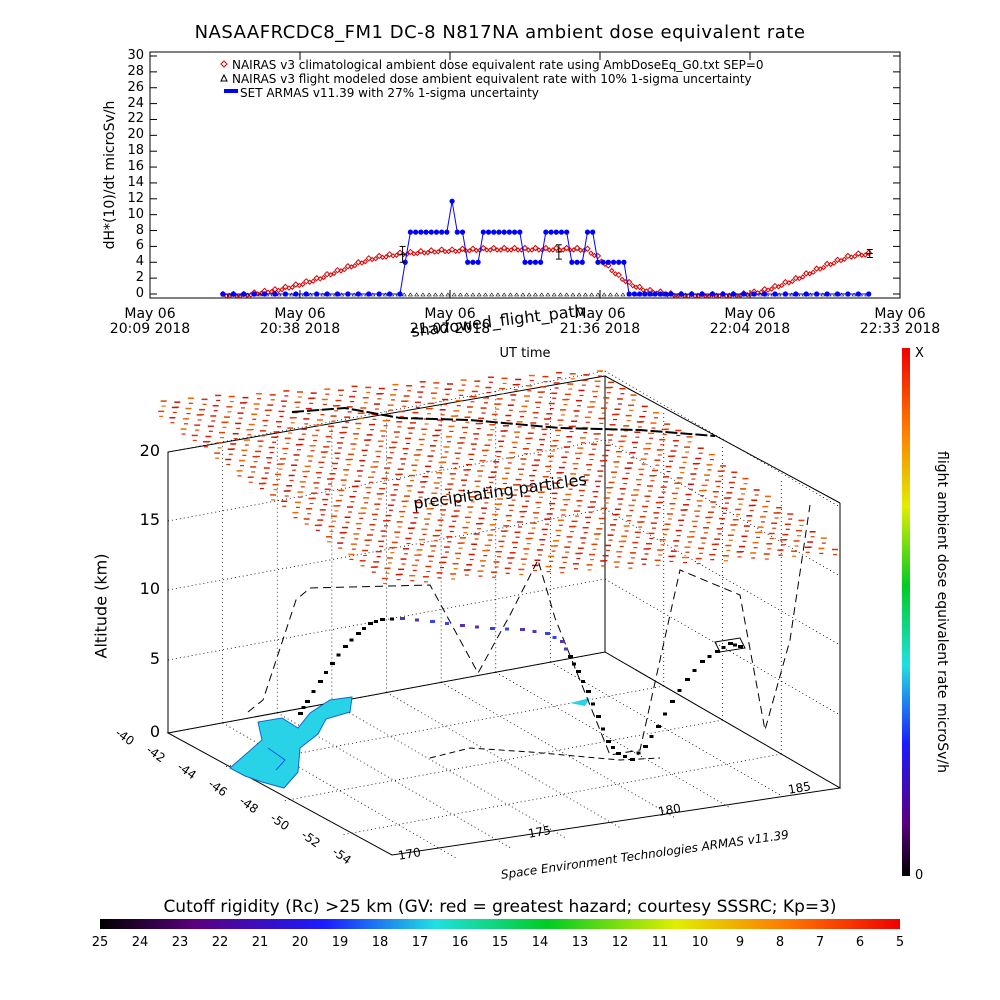 Image resolution: width=1000 pixels, height=1000 pixels. I want to click on shadowed-flight-path, so click(529, 630).